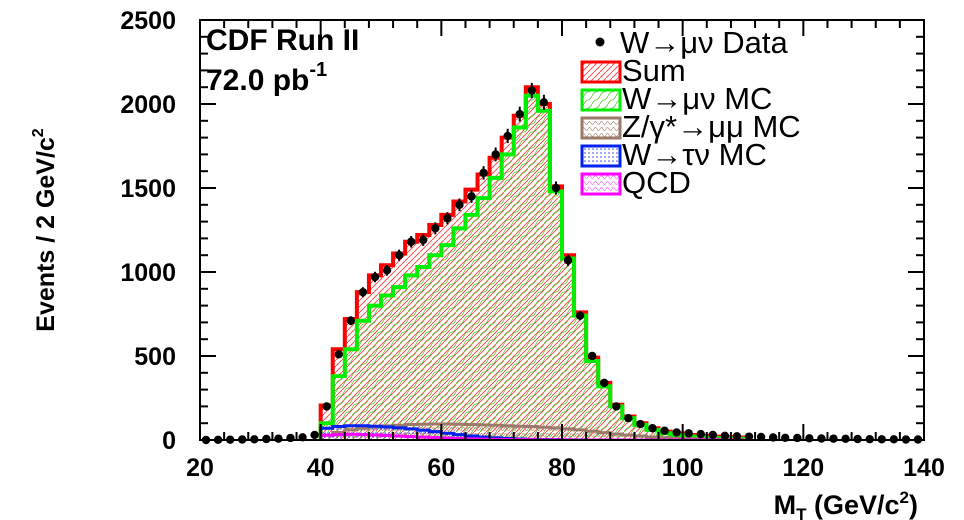 Image resolution: width=964 pixels, height=520 pixels. What do you see at coordinates (169, 441) in the screenshot?
I see `y-tick-label: 0` at bounding box center [169, 441].